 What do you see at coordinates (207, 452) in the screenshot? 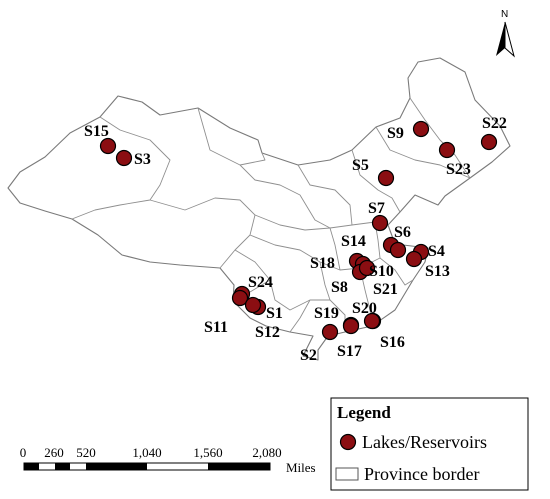
I see `scale-tick-label: 1,560` at bounding box center [207, 452].